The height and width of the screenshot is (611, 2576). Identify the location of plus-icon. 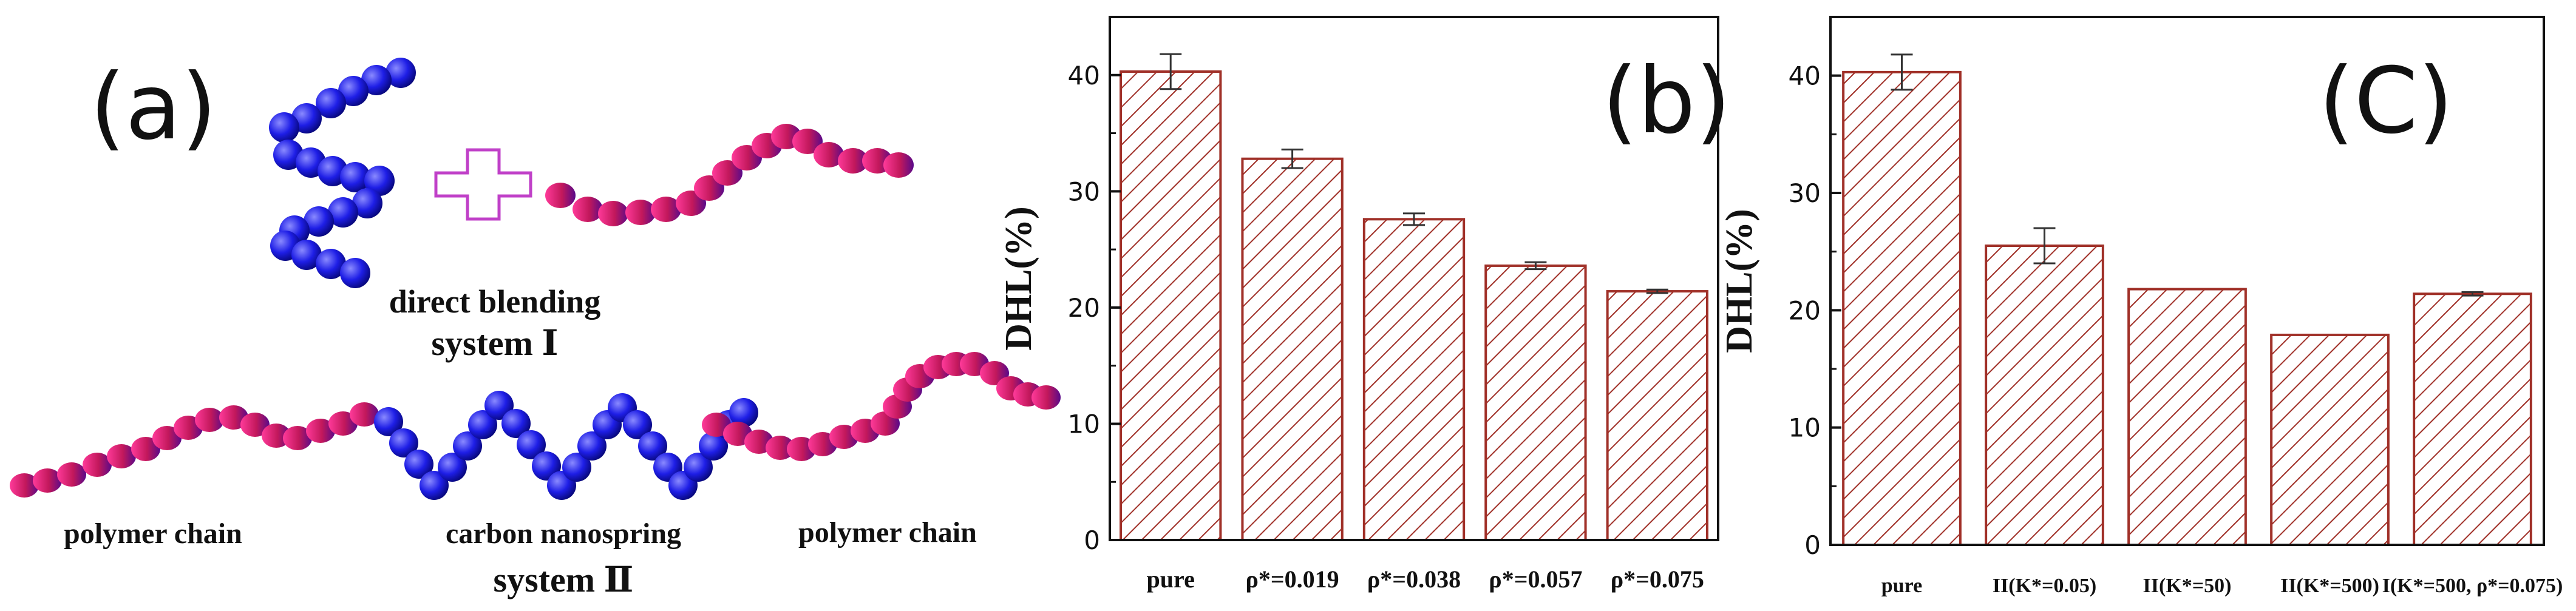
(483, 185).